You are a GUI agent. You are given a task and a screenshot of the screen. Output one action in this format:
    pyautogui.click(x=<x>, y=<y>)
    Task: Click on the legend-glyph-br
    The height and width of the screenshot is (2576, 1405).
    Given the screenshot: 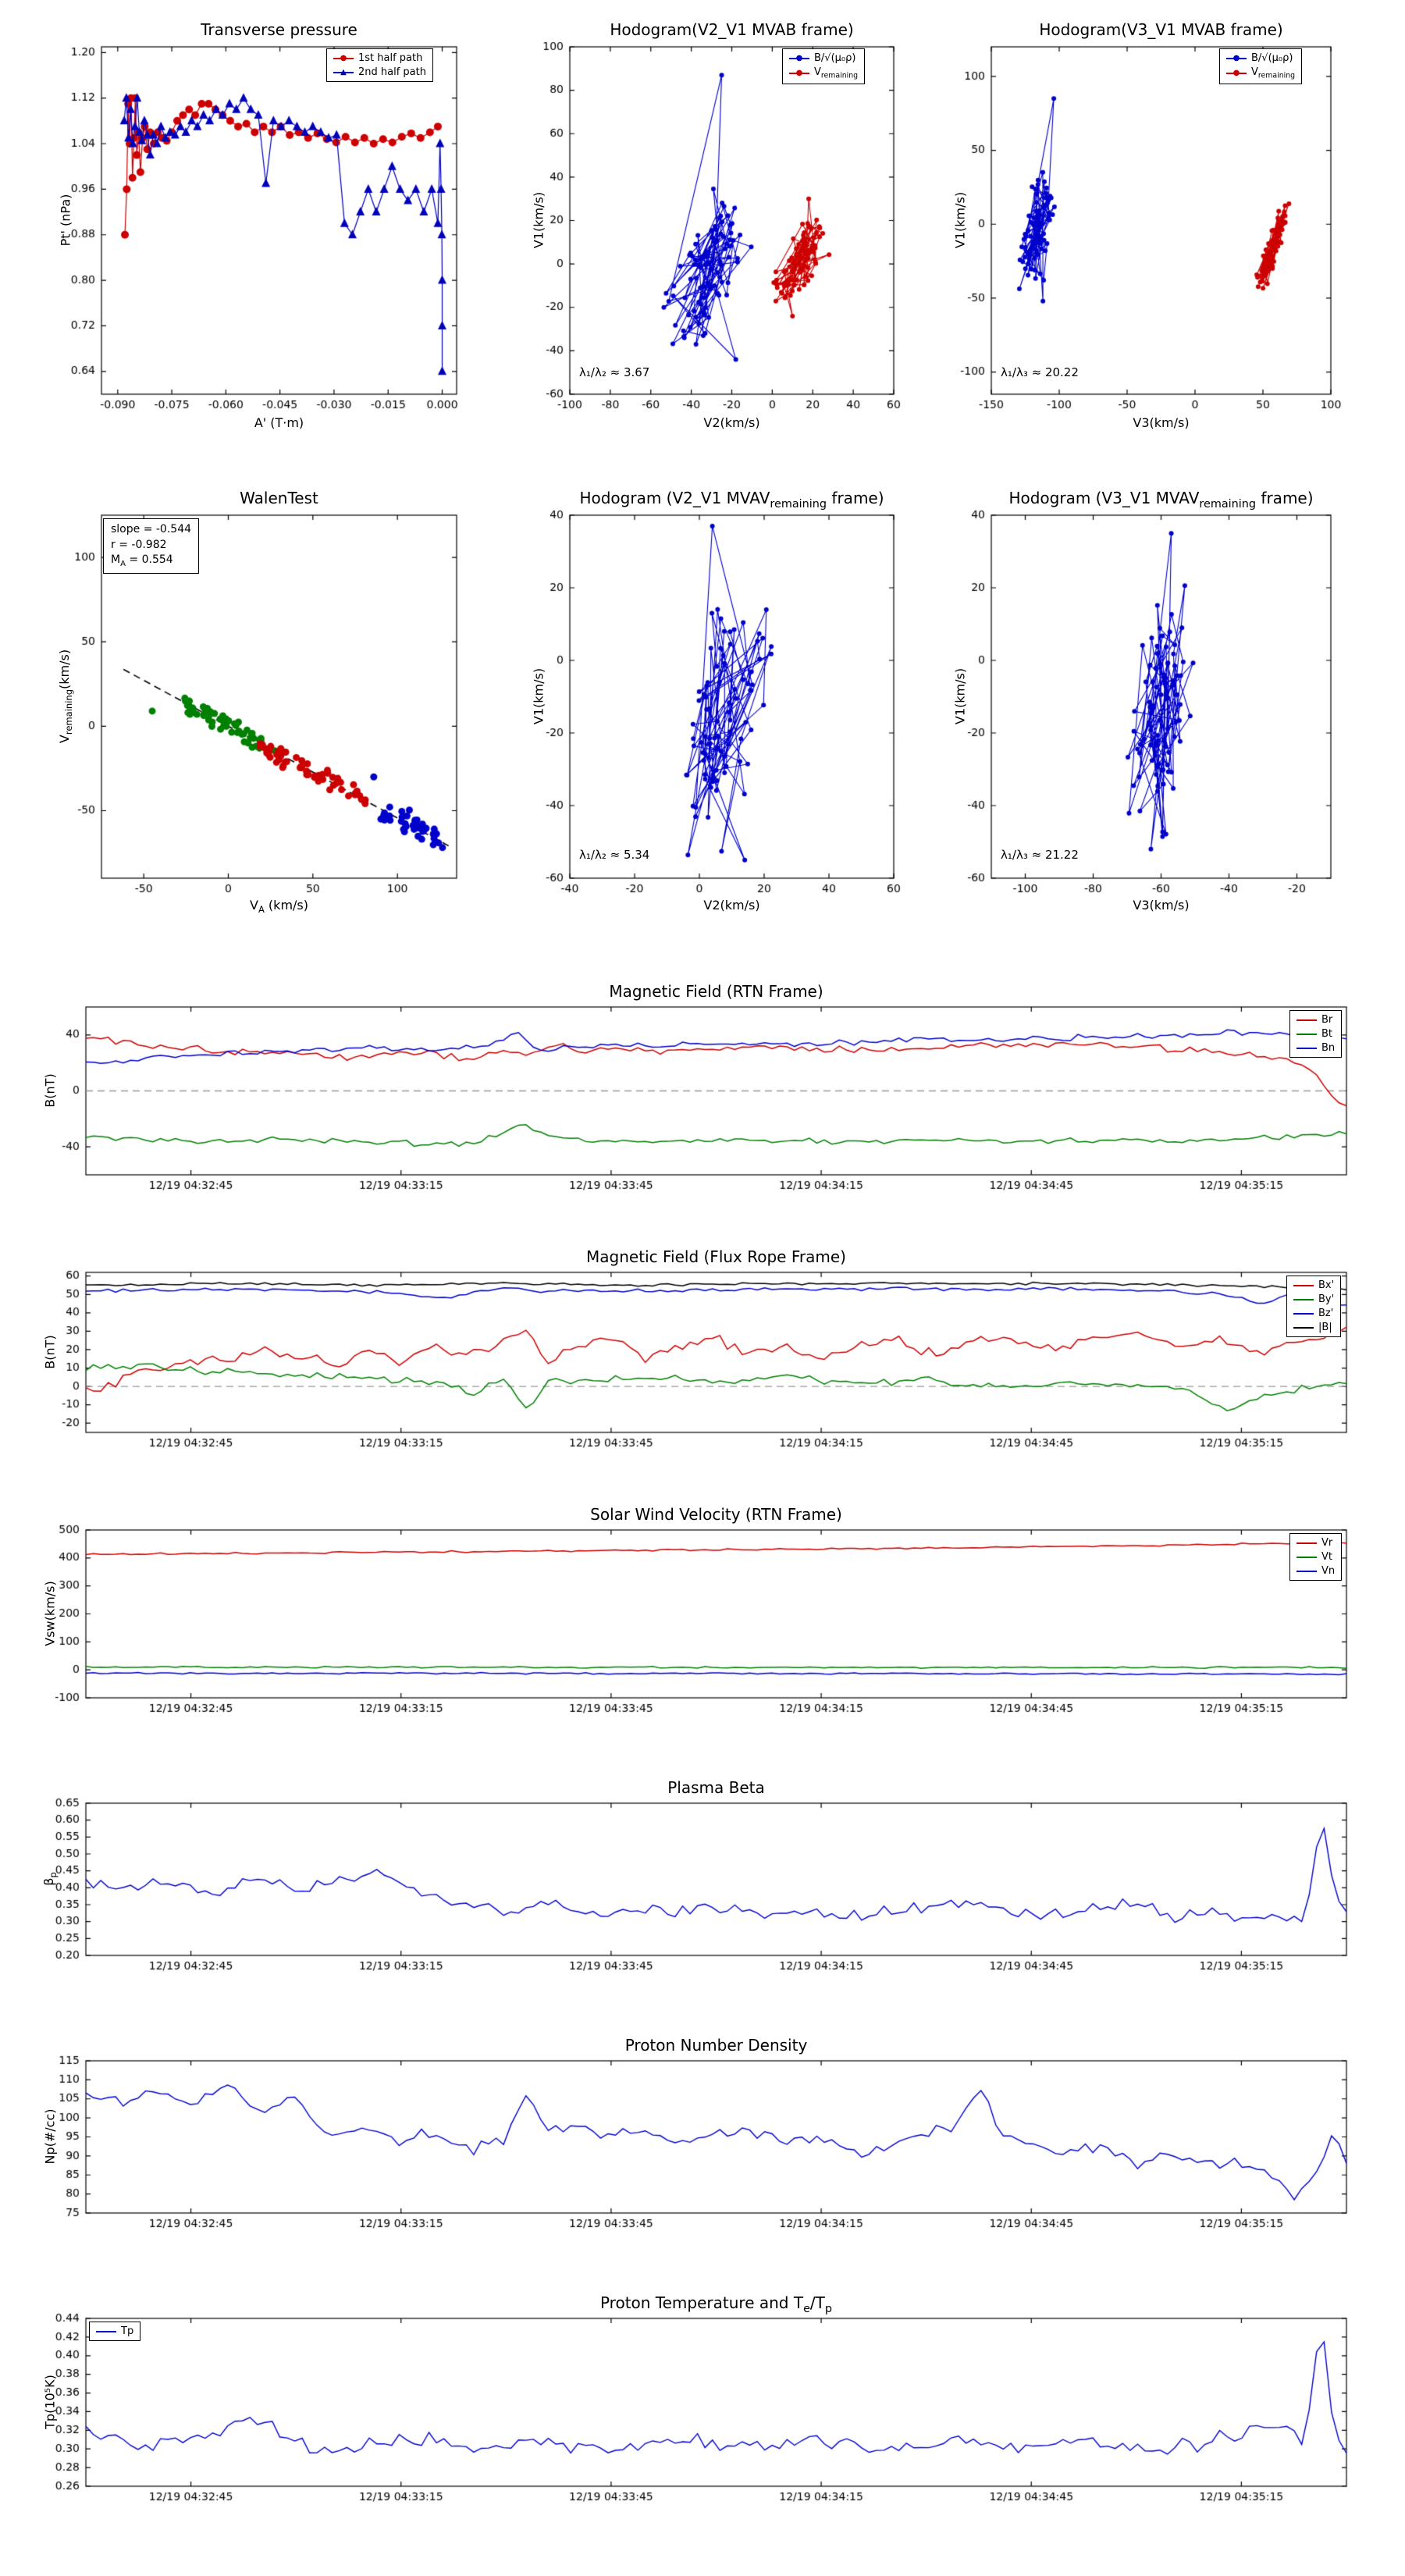 What is the action you would take?
    pyautogui.click(x=1307, y=1020)
    